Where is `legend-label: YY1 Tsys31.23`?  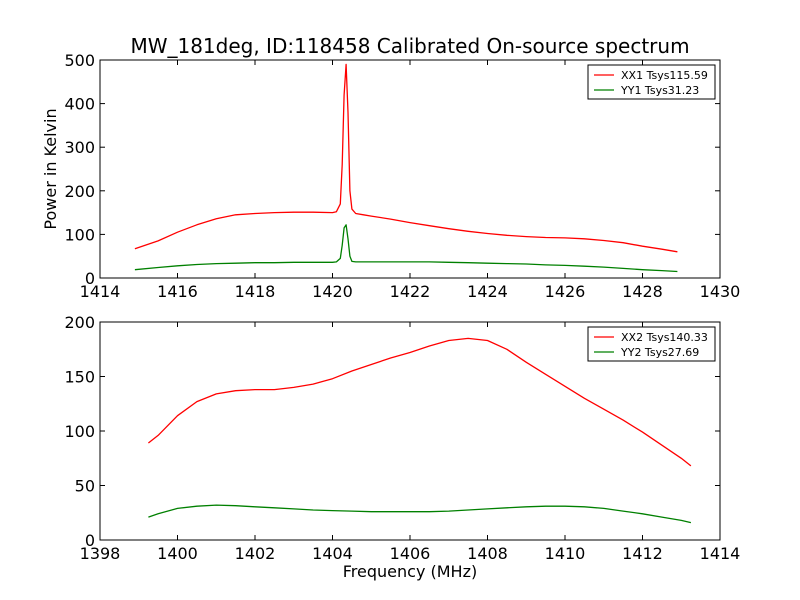 legend-label: YY1 Tsys31.23 is located at coordinates (659, 90).